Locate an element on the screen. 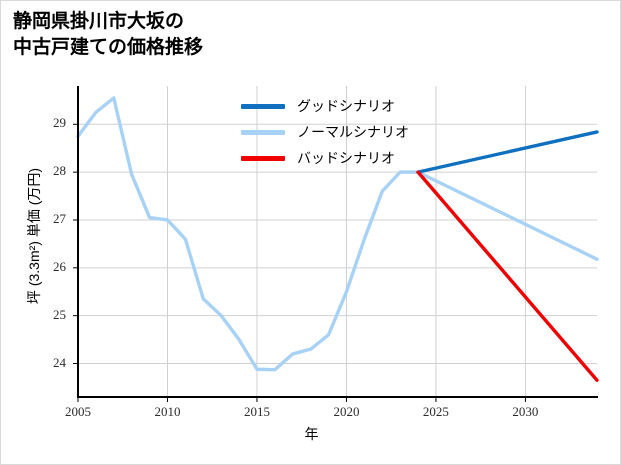 This screenshot has height=465, width=621. legend-item: バッドシナリオ is located at coordinates (356, 158).